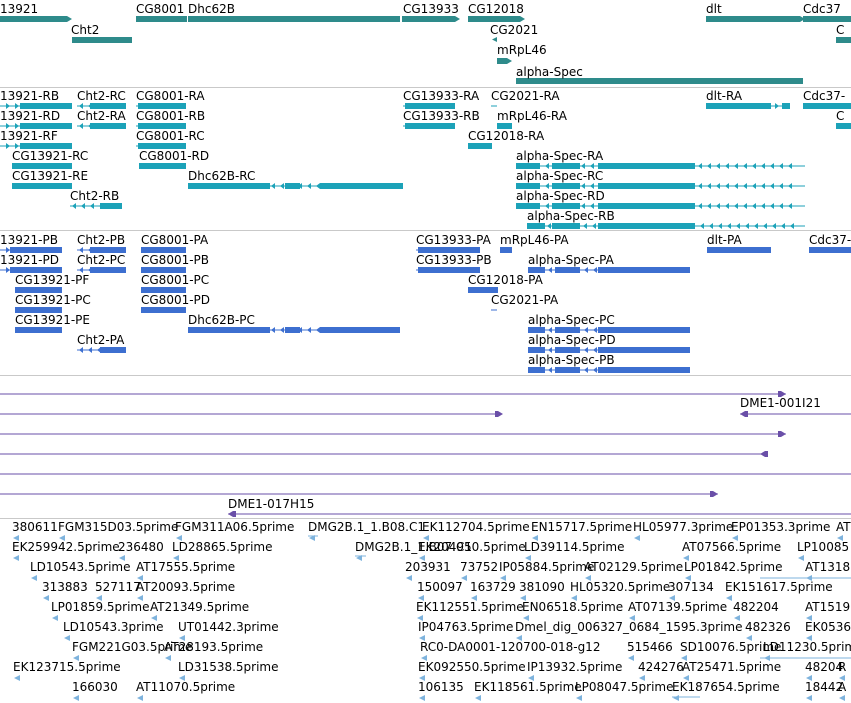  Describe the element at coordinates (154, 618) in the screenshot. I see `est-at21349` at that location.